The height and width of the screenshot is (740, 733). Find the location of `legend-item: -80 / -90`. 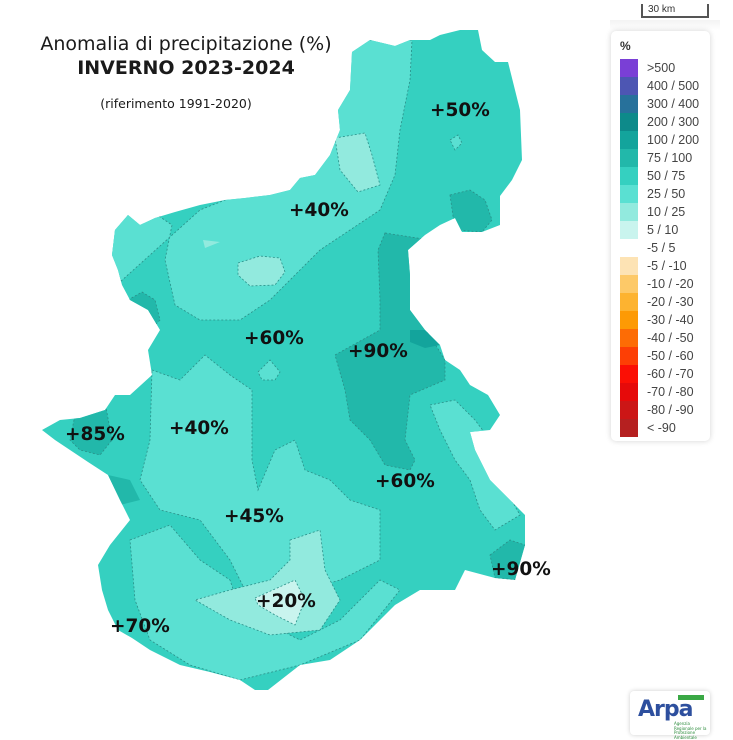

legend-item: -80 / -90 is located at coordinates (659, 410).